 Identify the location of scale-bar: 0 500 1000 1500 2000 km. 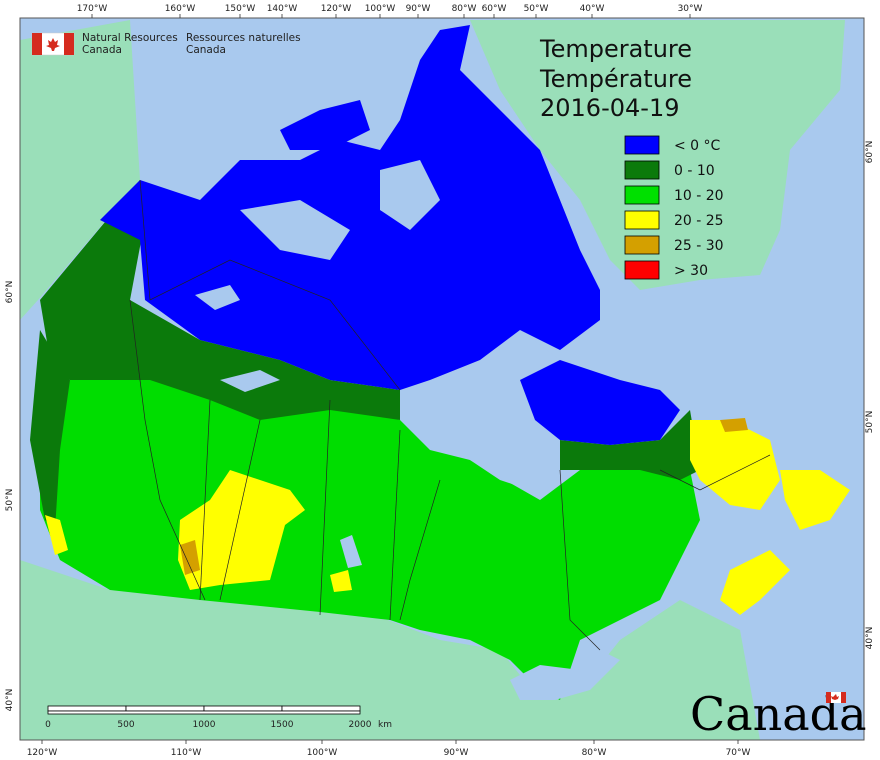
(218, 717).